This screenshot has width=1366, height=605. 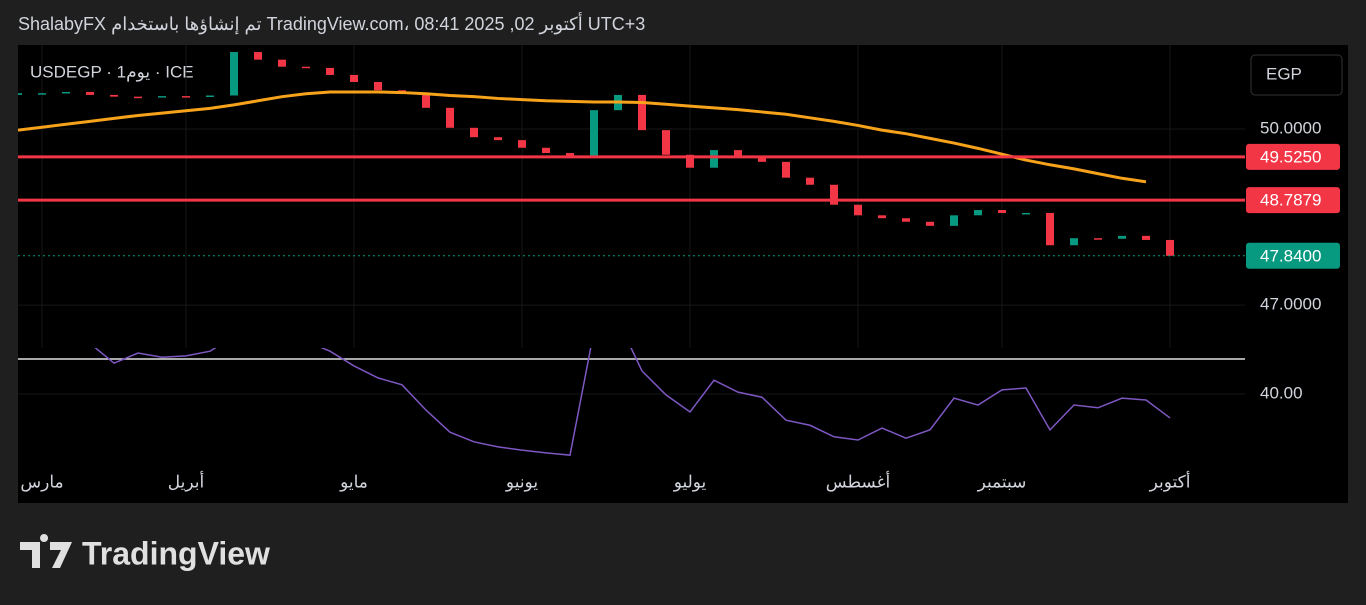 What do you see at coordinates (353, 482) in the screenshot?
I see `x-tick-label: مايو` at bounding box center [353, 482].